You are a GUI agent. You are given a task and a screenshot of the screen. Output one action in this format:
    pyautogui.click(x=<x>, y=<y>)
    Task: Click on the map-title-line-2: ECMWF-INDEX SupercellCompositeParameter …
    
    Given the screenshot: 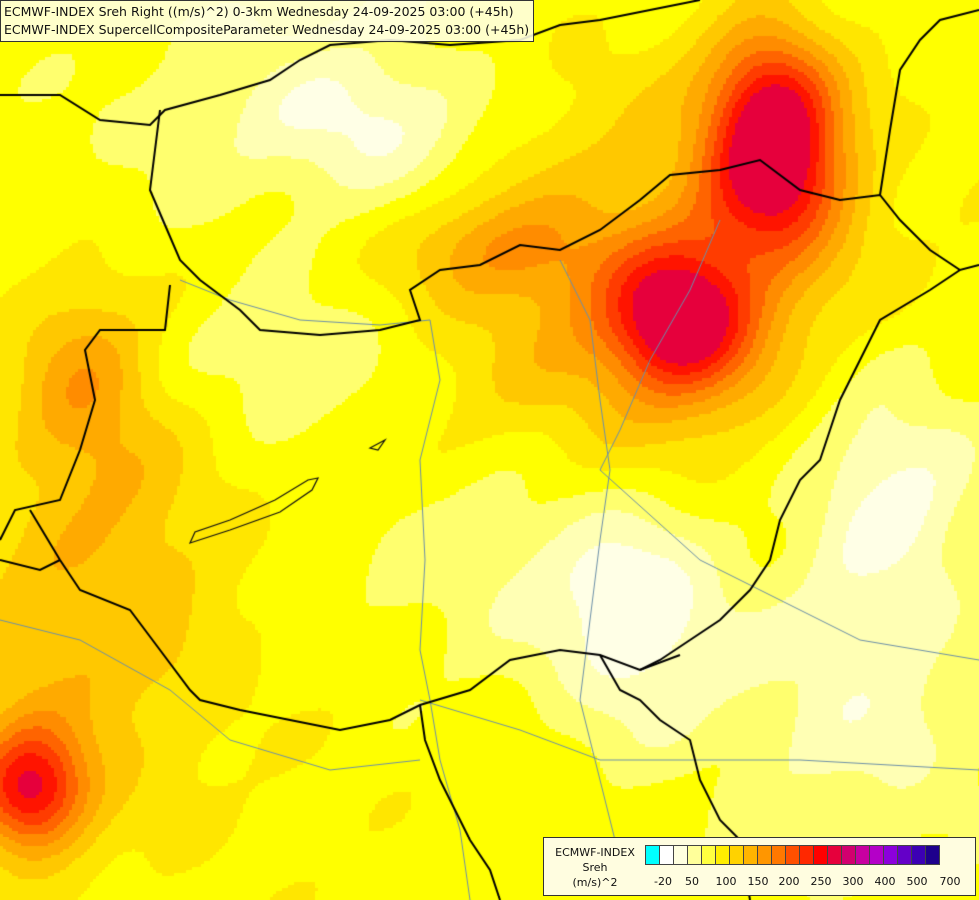 What is the action you would take?
    pyautogui.click(x=267, y=29)
    